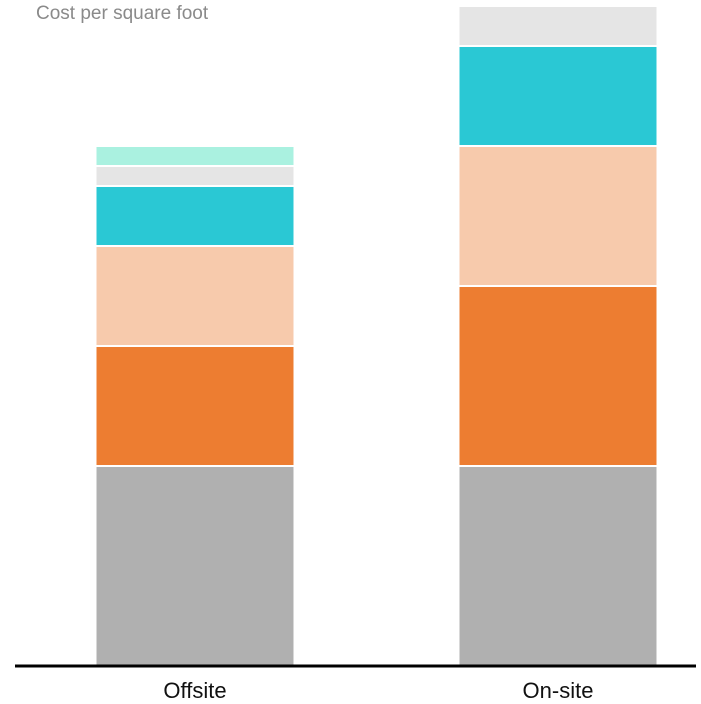 This screenshot has width=701, height=704. What do you see at coordinates (122, 13) in the screenshot?
I see `chart-title: Cost per square foot` at bounding box center [122, 13].